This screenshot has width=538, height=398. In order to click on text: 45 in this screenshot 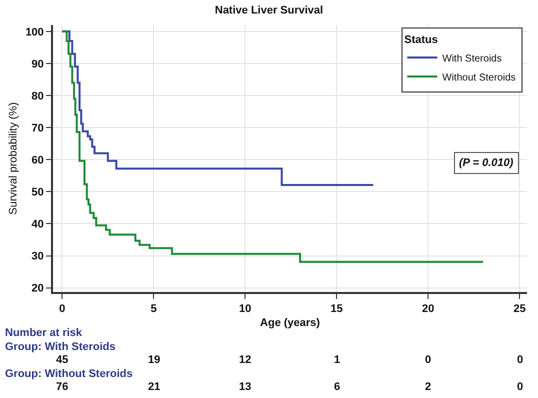, I will do `click(62, 360)`.